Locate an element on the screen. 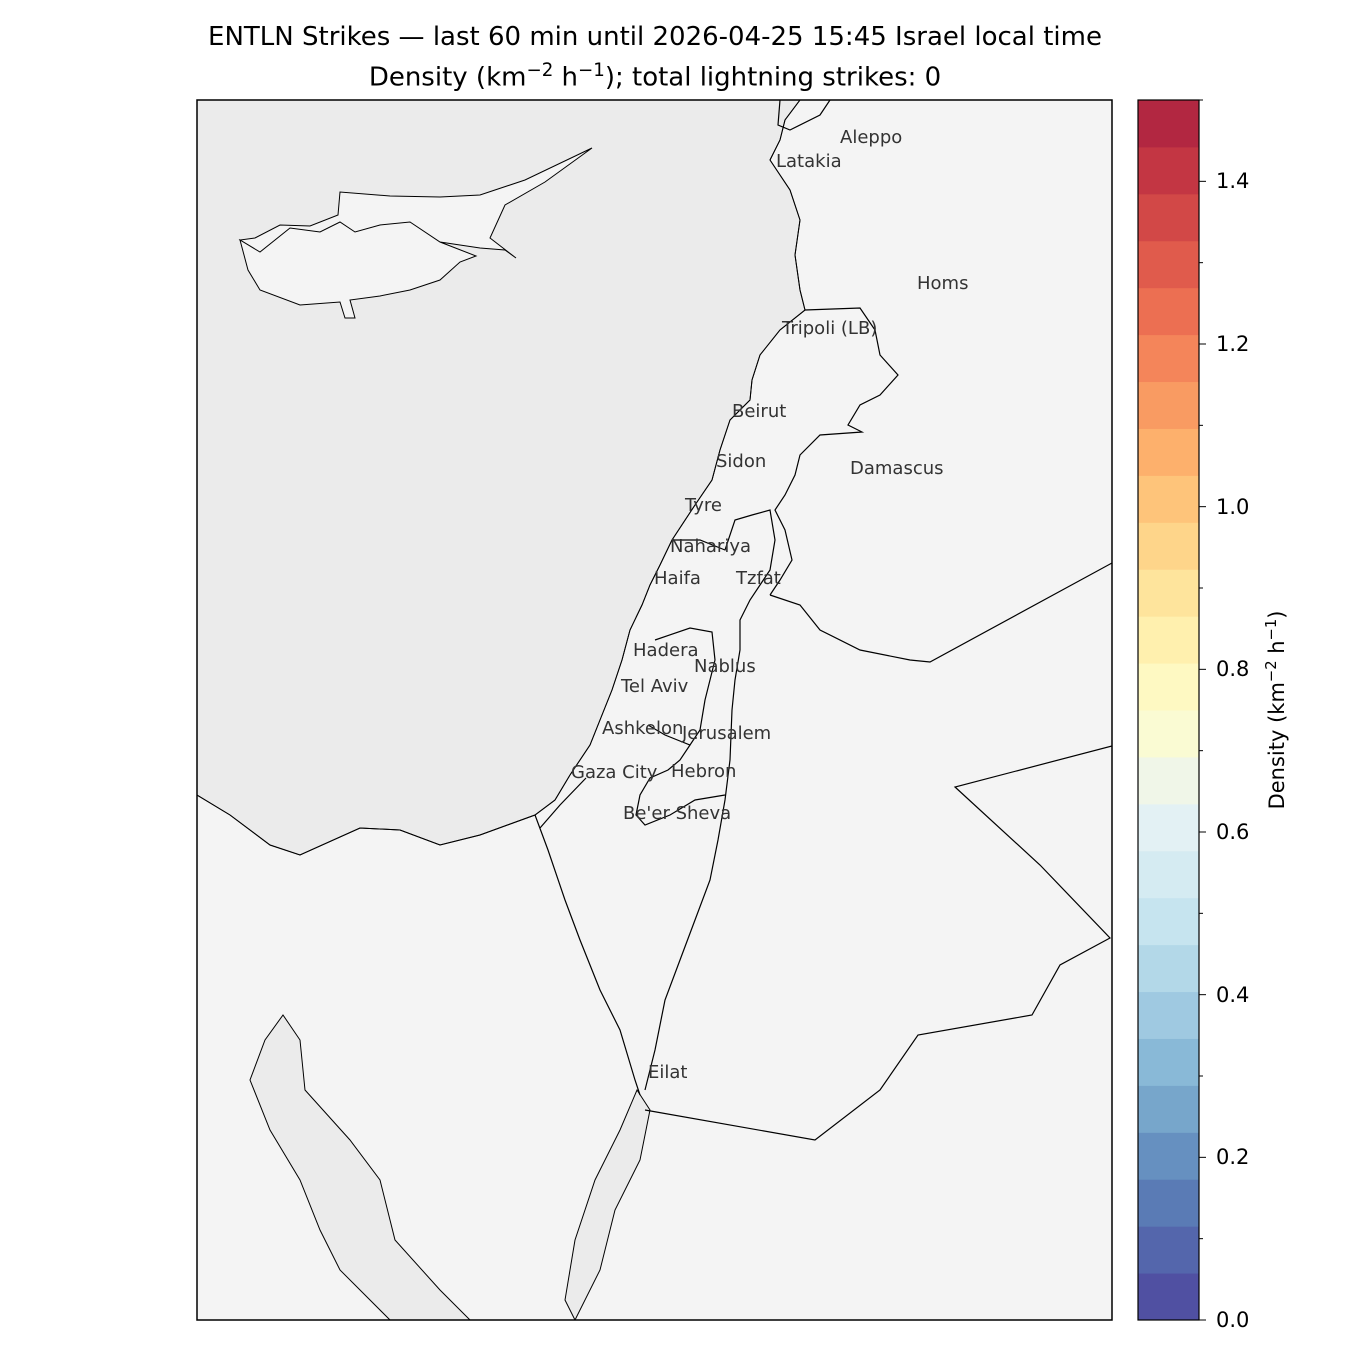  city-label-be-er-sheva: Be'er Sheva is located at coordinates (677, 813).